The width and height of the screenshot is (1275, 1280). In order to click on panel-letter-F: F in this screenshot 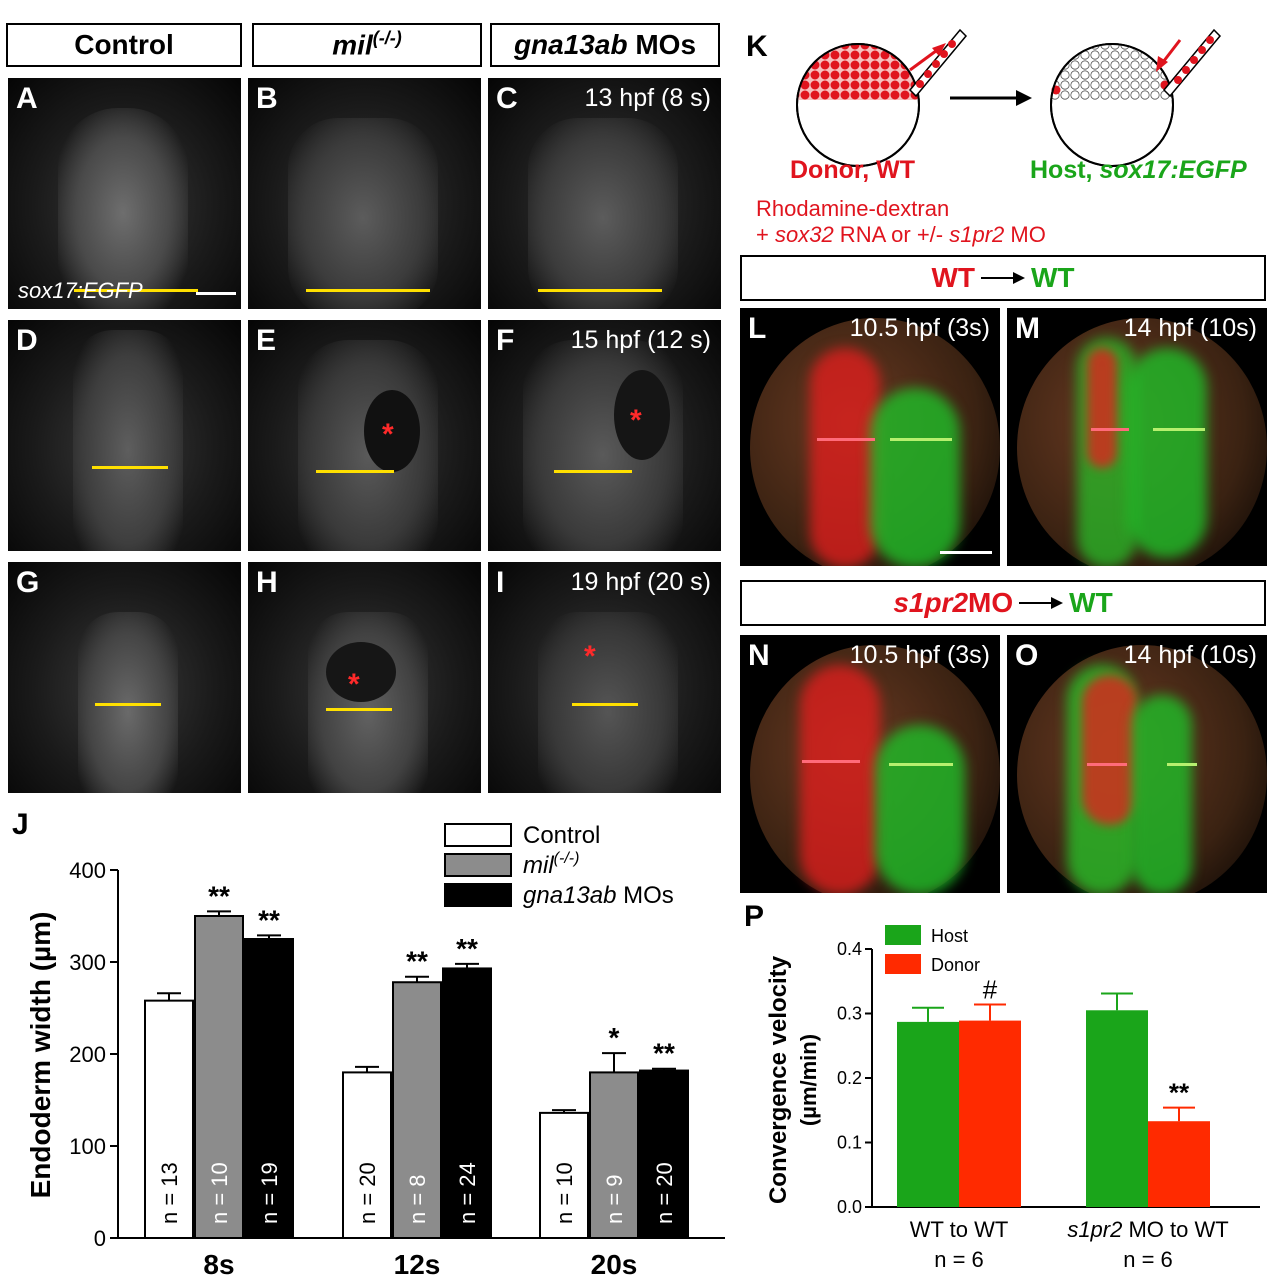, I will do `click(505, 340)`.